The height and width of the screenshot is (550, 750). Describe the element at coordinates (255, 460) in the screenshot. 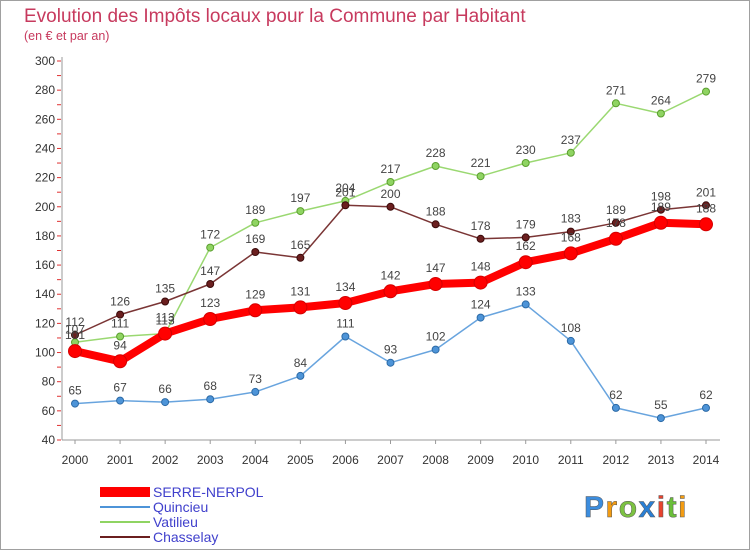

I see `x-tick-label: 2004` at that location.